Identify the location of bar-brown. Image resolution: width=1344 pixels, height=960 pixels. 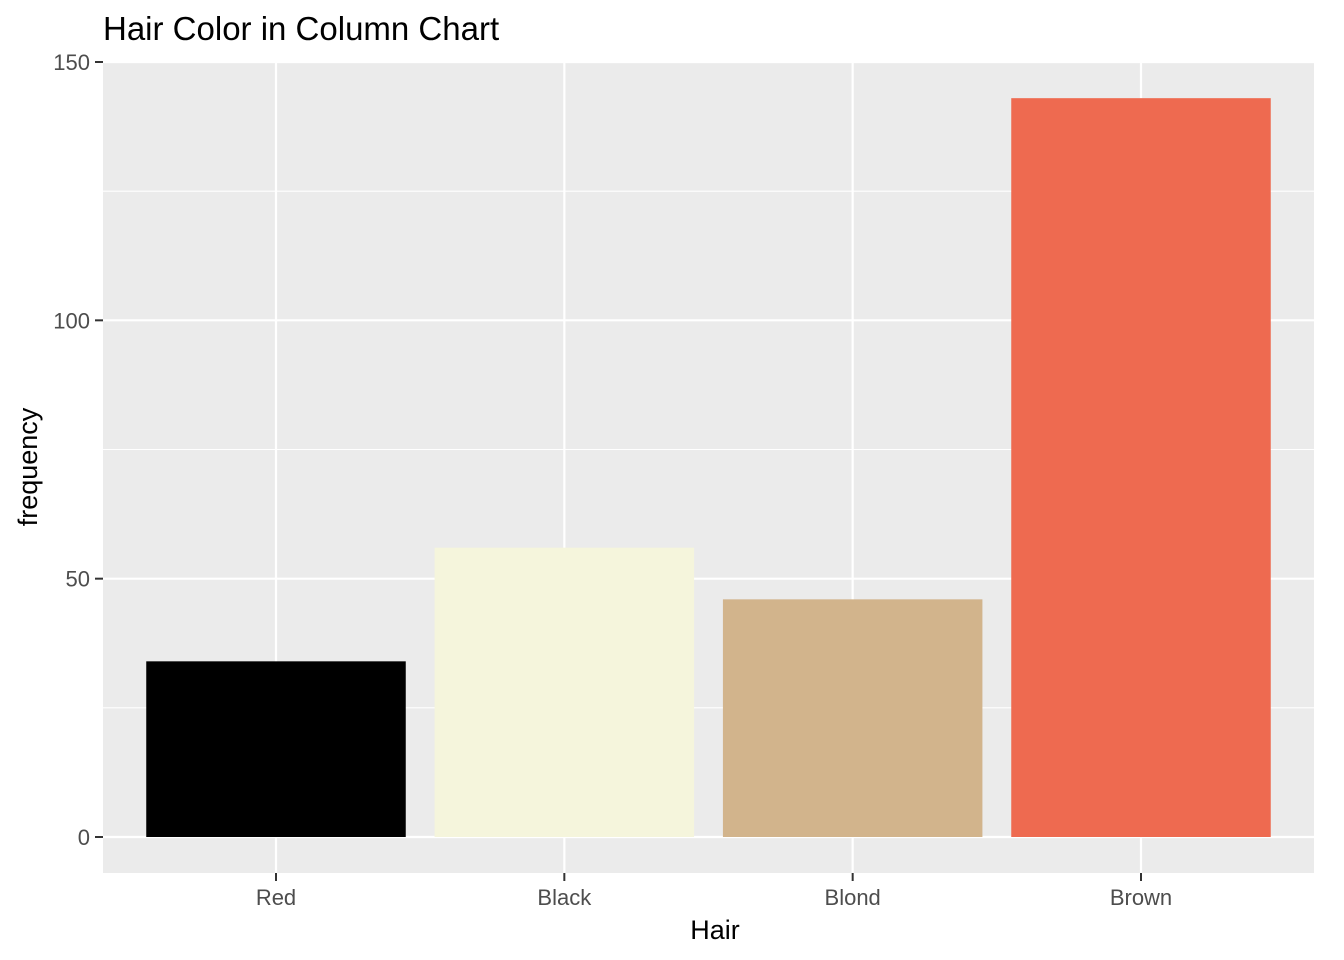
(1141, 467).